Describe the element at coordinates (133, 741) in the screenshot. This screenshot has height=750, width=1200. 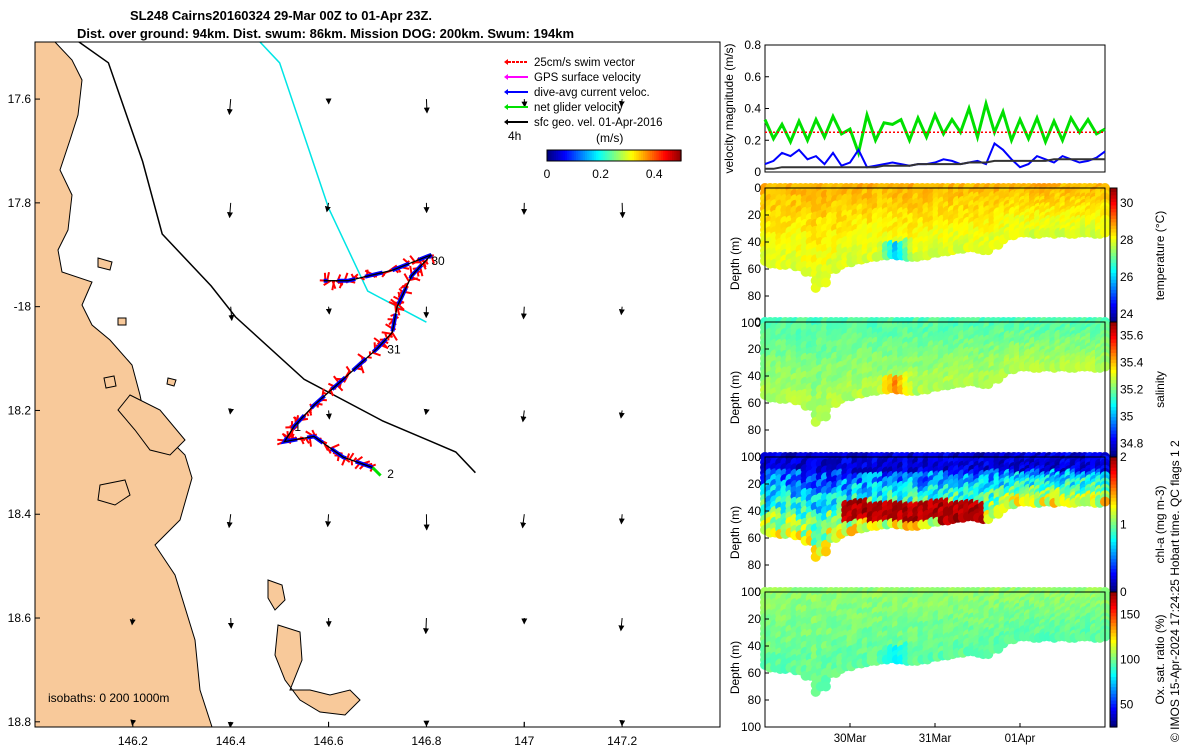
I see `map-xtick-label-1: 146.2` at that location.